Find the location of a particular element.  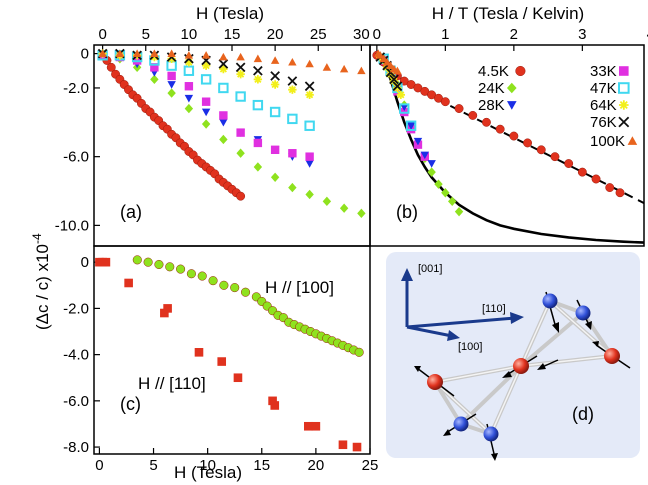

axis-001-label: [001] is located at coordinates (430, 269).